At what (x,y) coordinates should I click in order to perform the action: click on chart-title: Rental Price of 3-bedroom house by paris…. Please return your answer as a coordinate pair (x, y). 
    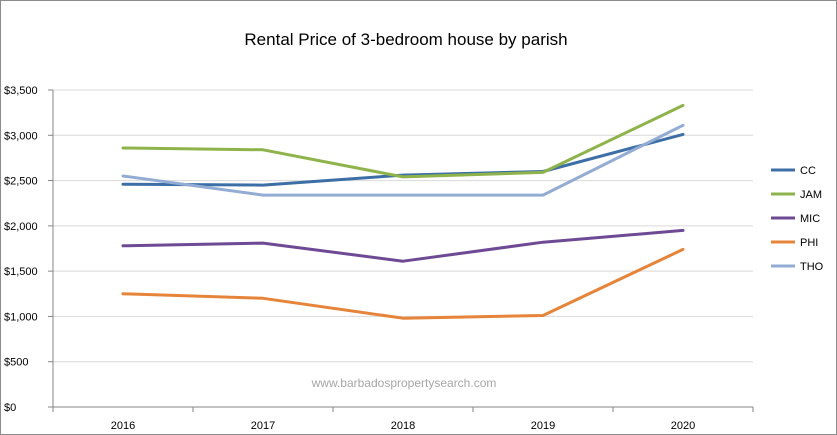
    Looking at the image, I should click on (405, 39).